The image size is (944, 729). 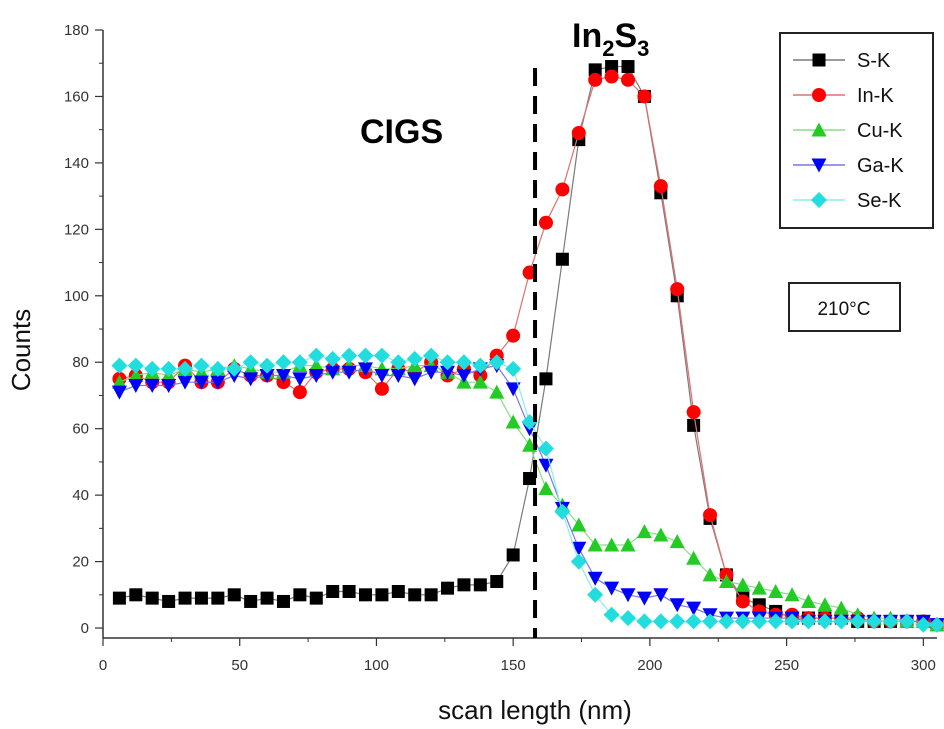 I want to click on temperature-label: 210°C, so click(x=843, y=309).